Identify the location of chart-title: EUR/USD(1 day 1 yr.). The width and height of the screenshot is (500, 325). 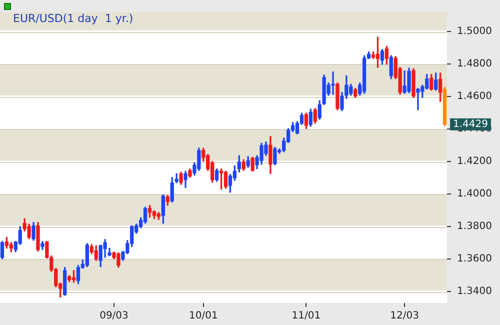
(73, 18).